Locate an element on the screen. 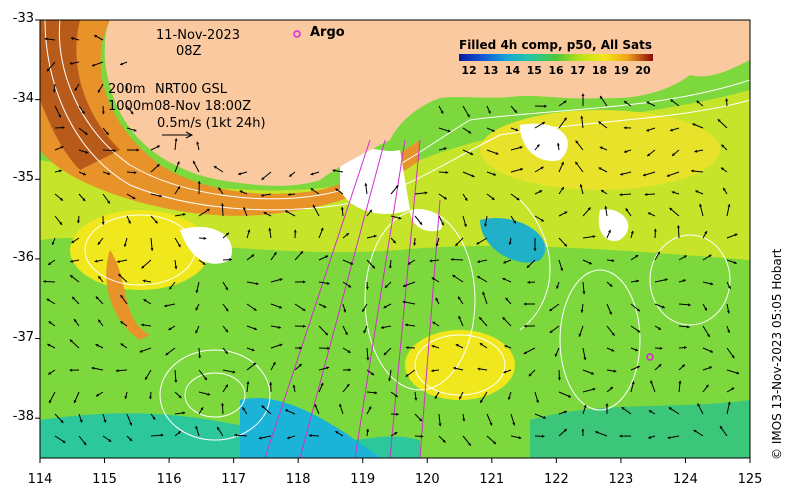  warm-eddy-west is located at coordinates (140, 250).